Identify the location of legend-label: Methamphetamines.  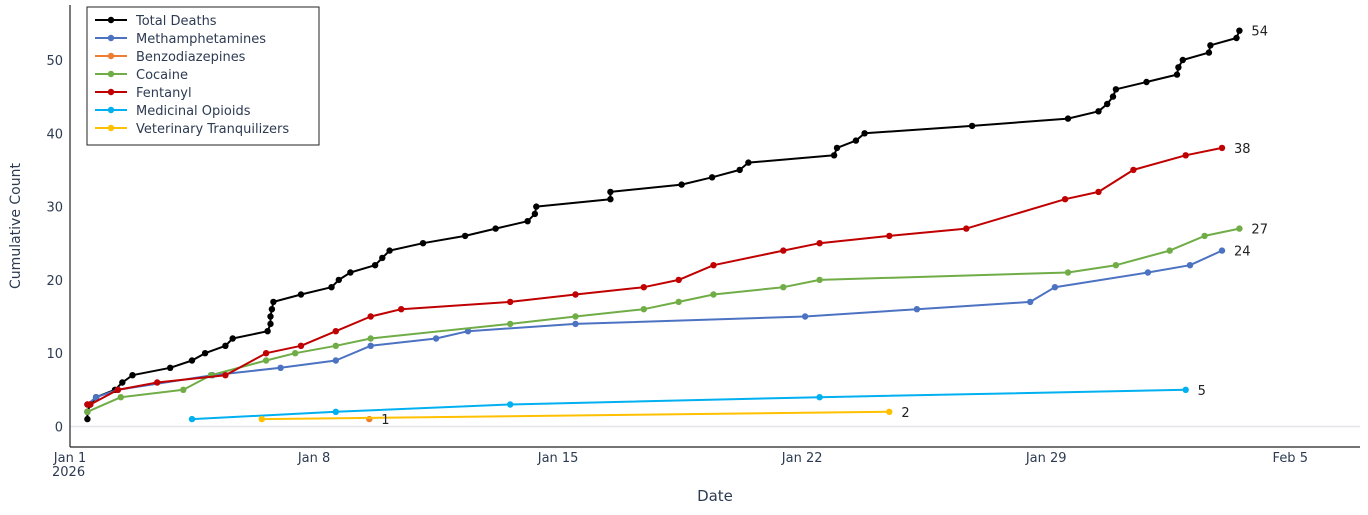
(201, 39).